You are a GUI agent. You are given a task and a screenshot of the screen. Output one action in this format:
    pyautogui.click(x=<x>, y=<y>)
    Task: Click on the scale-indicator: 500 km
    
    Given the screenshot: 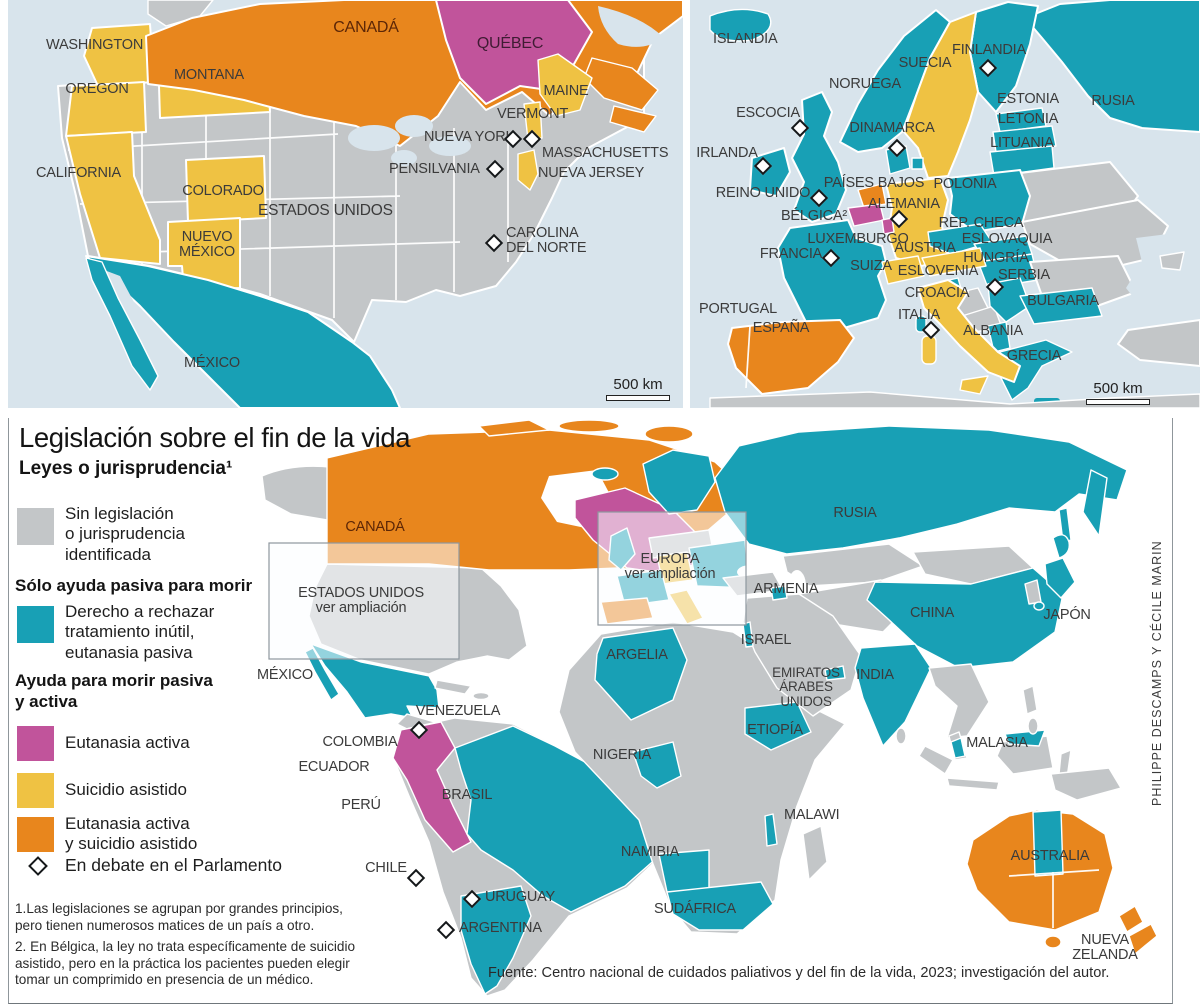 What is the action you would take?
    pyautogui.click(x=630, y=388)
    